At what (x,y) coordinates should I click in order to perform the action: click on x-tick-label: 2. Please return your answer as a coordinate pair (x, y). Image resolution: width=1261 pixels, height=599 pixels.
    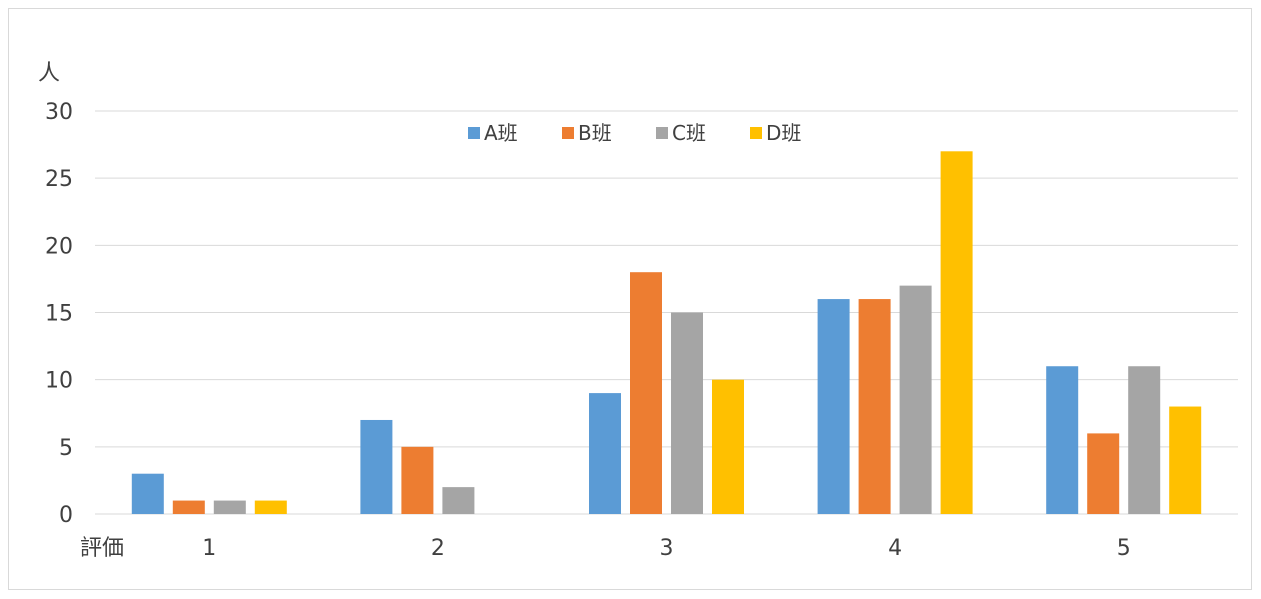
    Looking at the image, I should click on (438, 548).